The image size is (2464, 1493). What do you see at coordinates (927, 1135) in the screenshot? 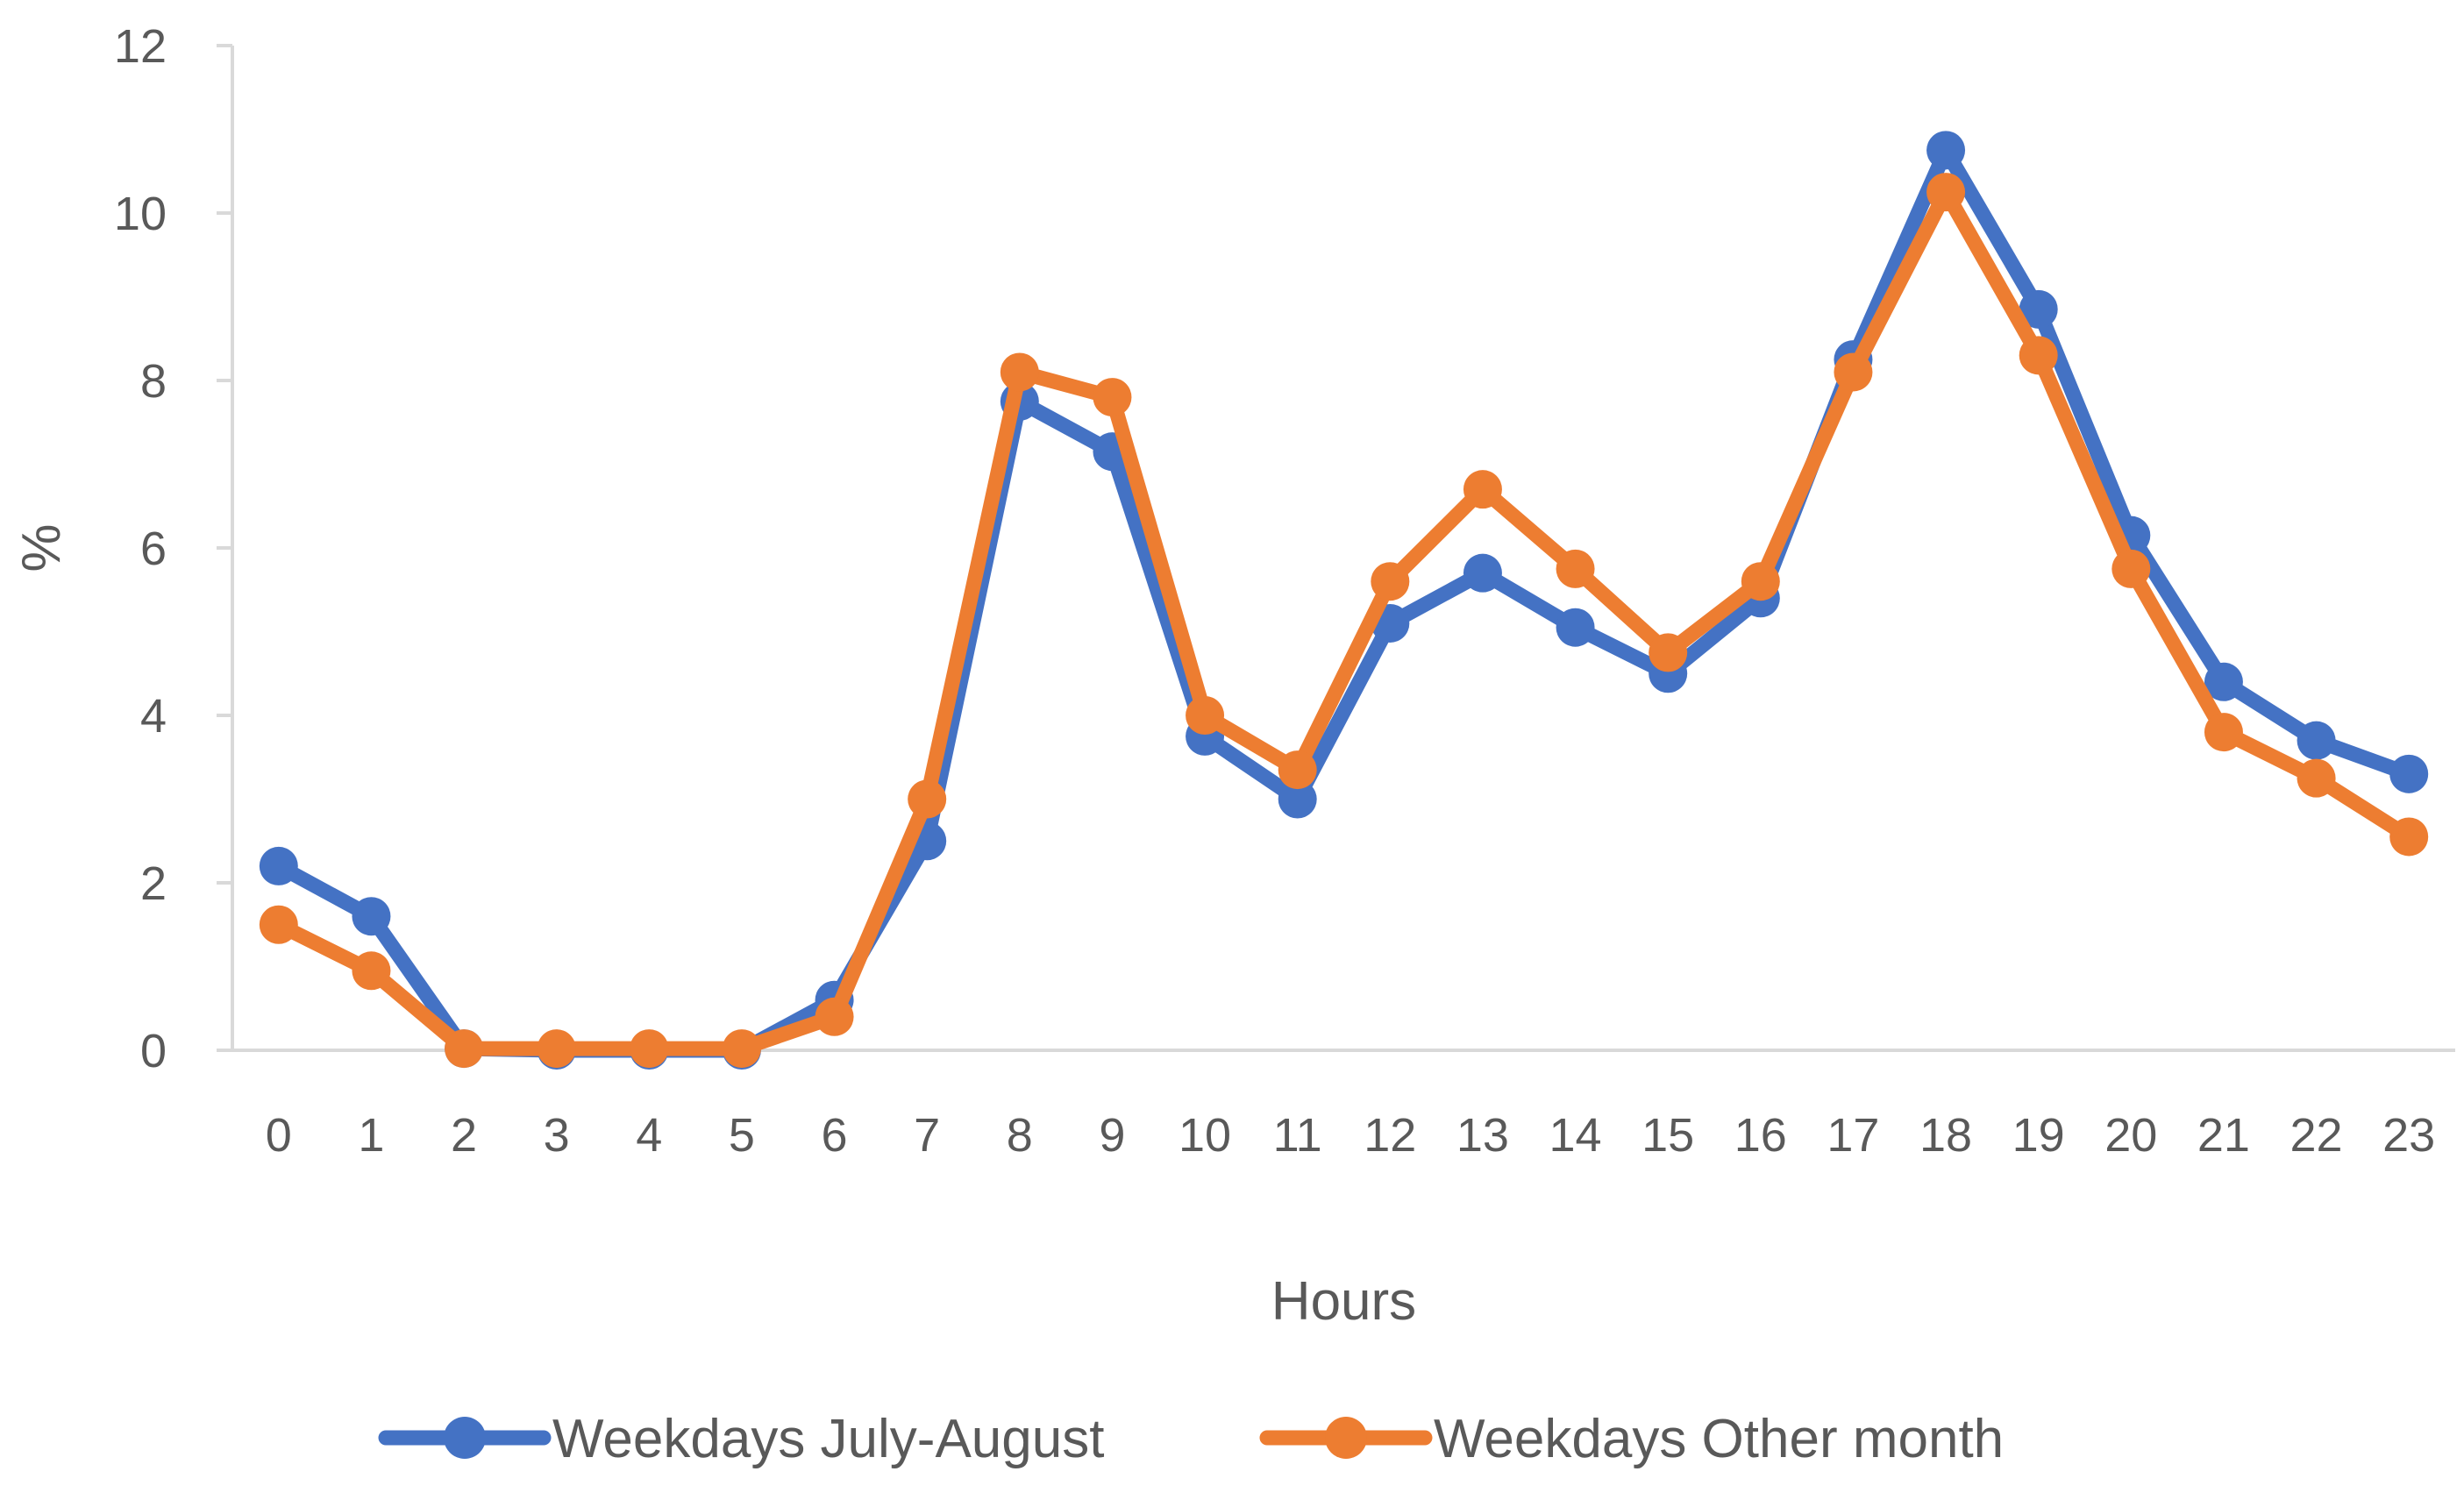
I see `x-tick-label: 7` at bounding box center [927, 1135].